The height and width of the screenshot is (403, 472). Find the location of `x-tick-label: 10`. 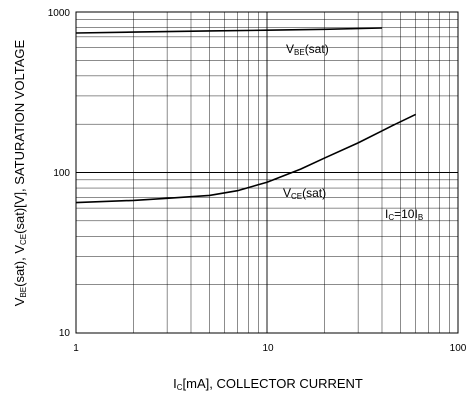

x-tick-label: 10 is located at coordinates (268, 348).